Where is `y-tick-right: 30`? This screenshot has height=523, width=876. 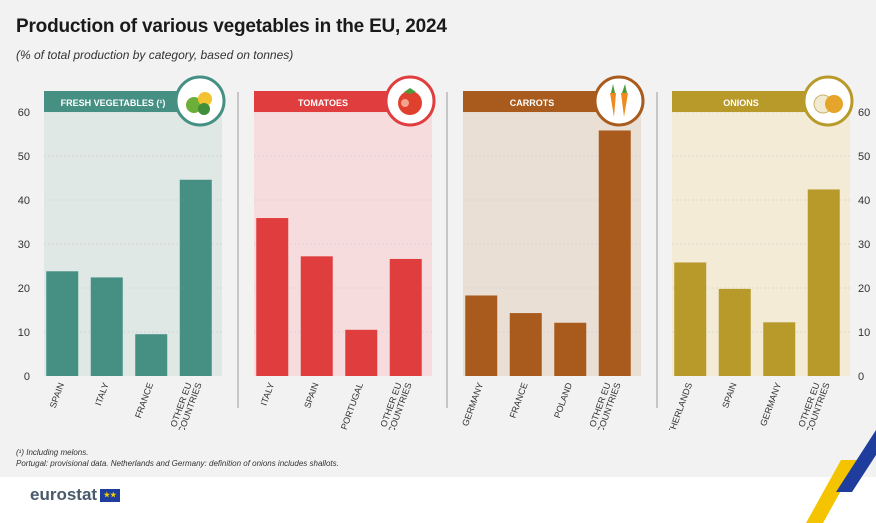 y-tick-right: 30 is located at coordinates (864, 245).